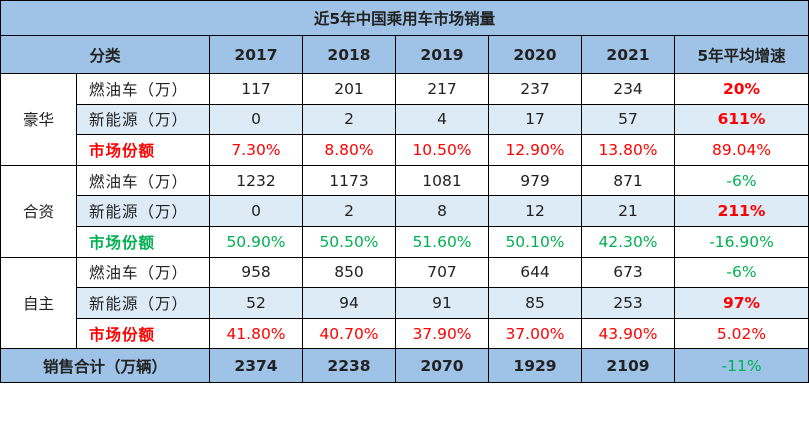 The height and width of the screenshot is (424, 809). I want to click on cell-value: 958, so click(256, 272).